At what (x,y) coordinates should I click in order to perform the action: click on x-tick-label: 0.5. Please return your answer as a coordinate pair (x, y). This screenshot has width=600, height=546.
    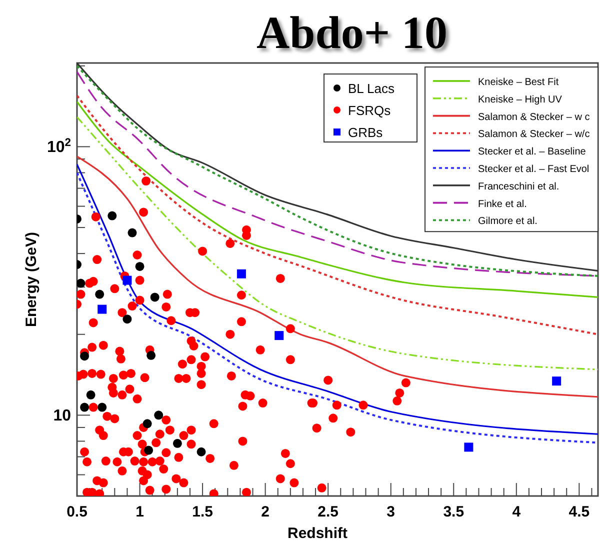
    Looking at the image, I should click on (77, 512).